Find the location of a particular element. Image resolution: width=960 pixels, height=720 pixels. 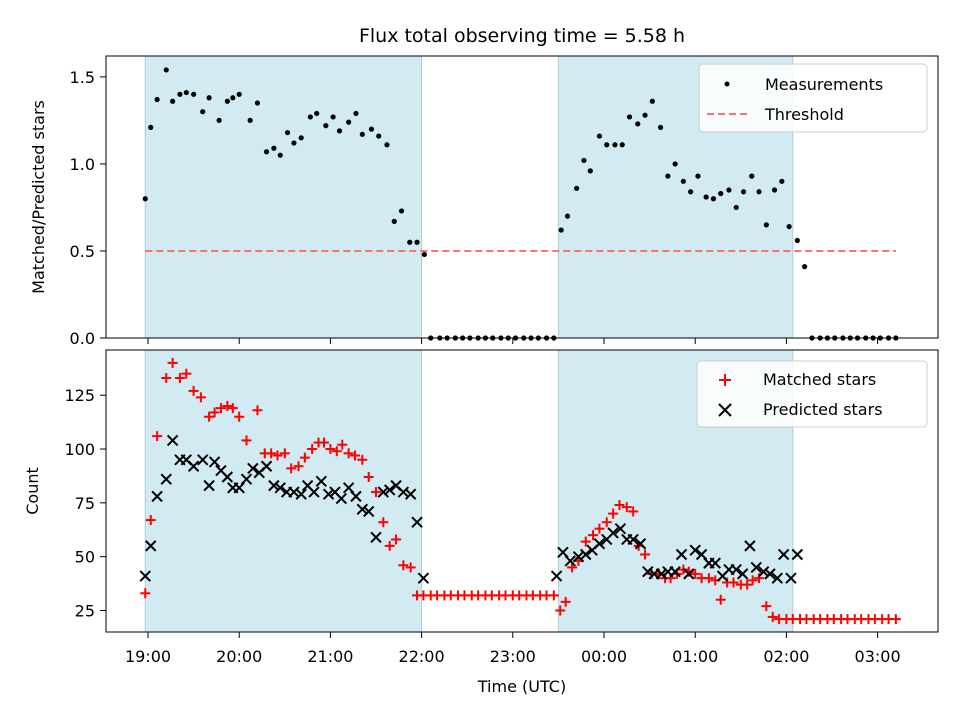

legend-predicted-marker is located at coordinates (725, 410).